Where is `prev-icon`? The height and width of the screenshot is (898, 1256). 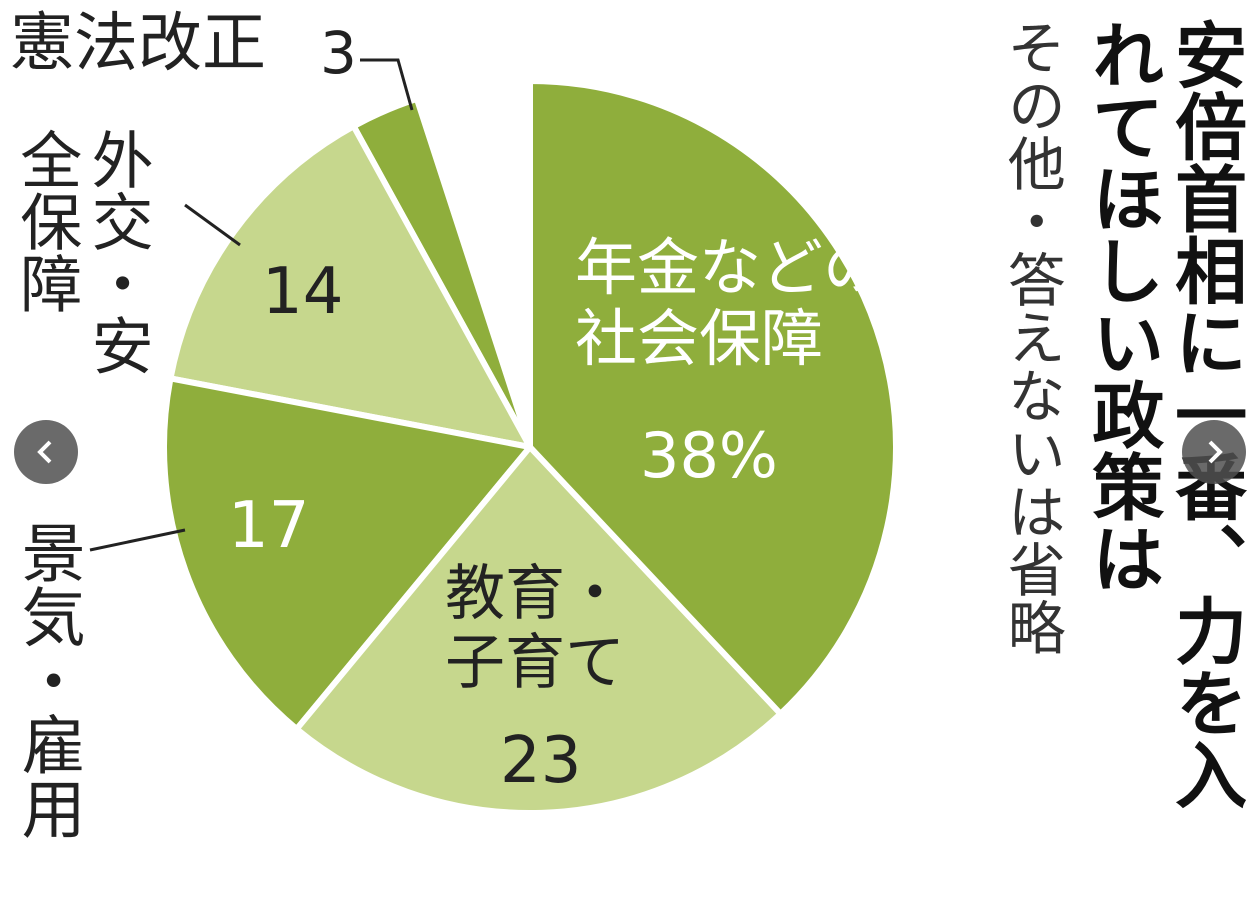
prev-icon is located at coordinates (44, 452).